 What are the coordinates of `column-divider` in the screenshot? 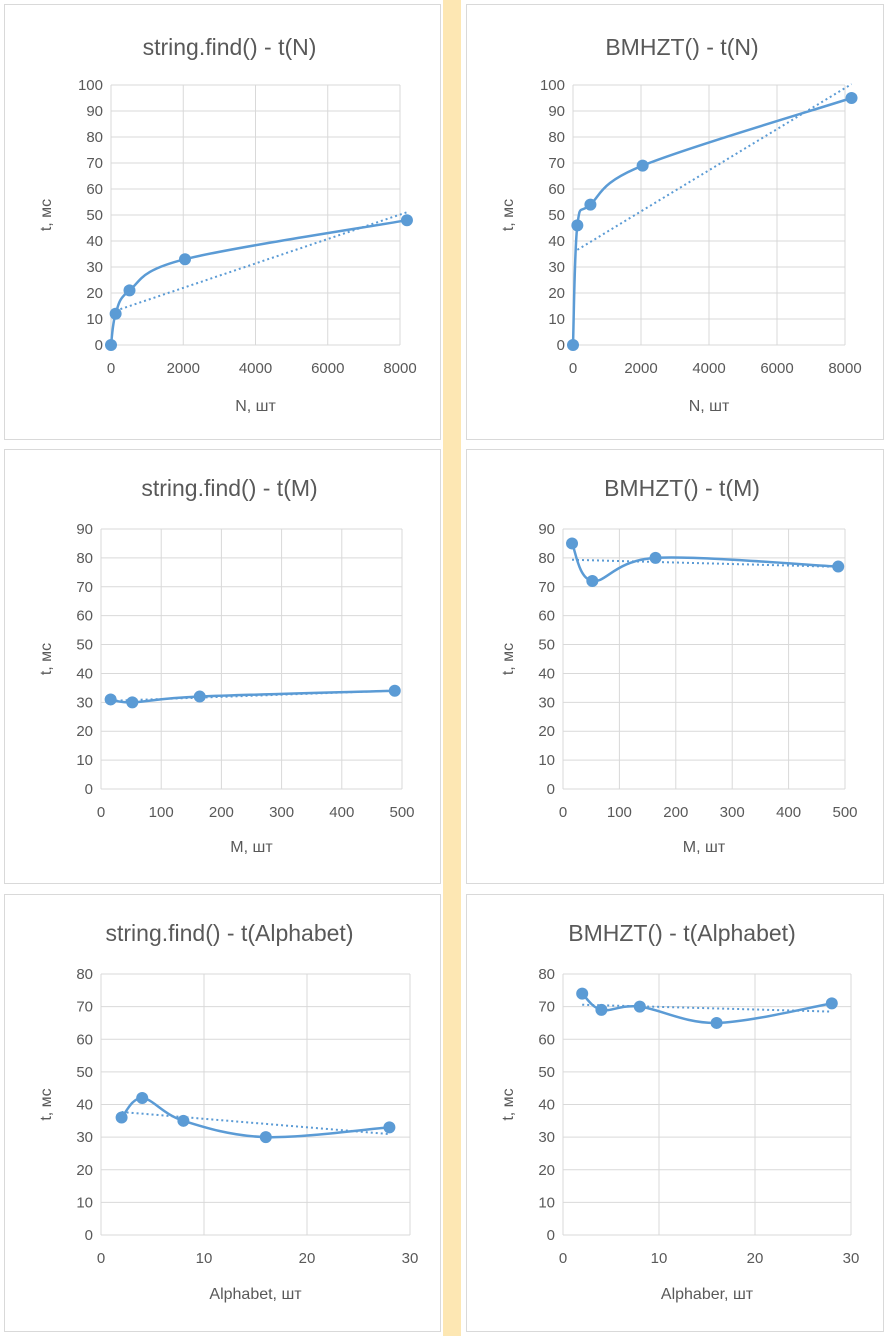 It's located at (452, 668).